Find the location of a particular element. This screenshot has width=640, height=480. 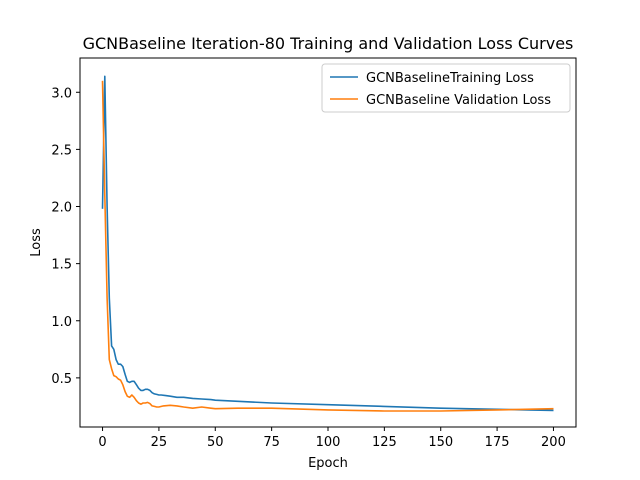

x-tick-label: 125 is located at coordinates (384, 442).